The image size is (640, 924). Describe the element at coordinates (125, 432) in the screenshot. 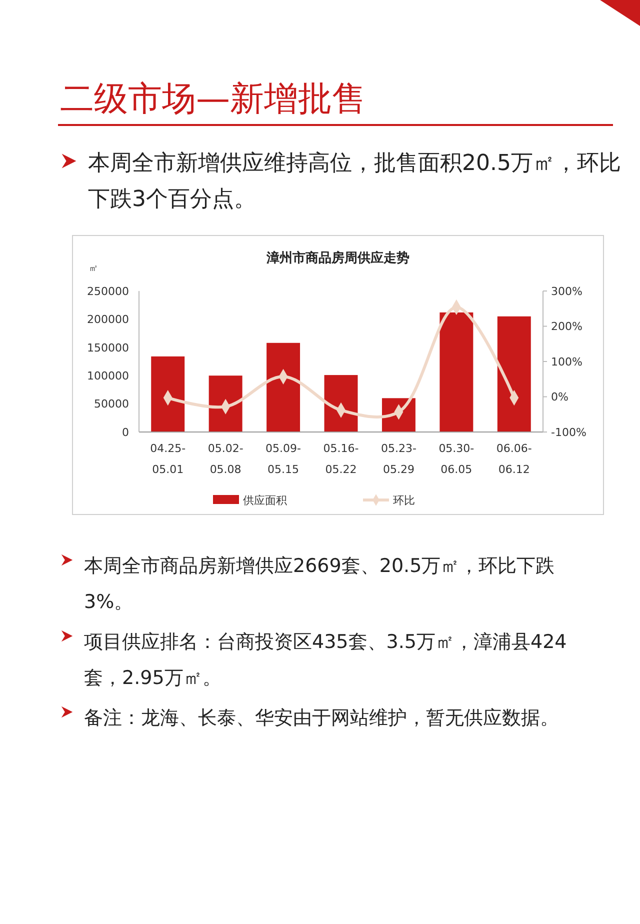

I see `y-tick-label: 0` at that location.